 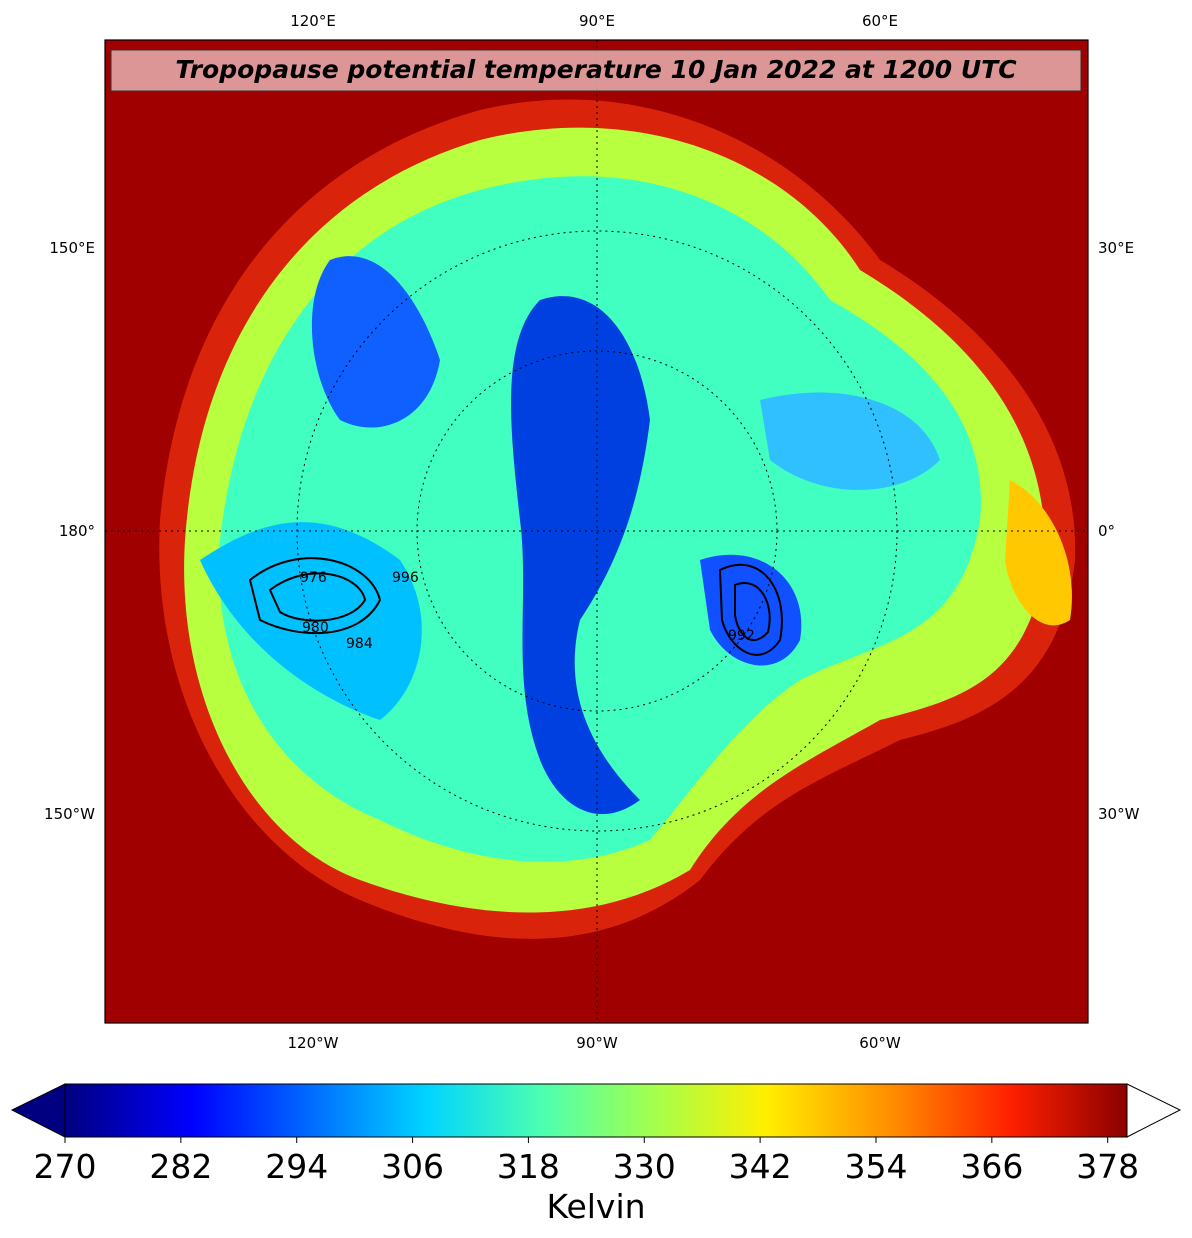 I want to click on lon-label: 150°W, so click(x=69, y=814).